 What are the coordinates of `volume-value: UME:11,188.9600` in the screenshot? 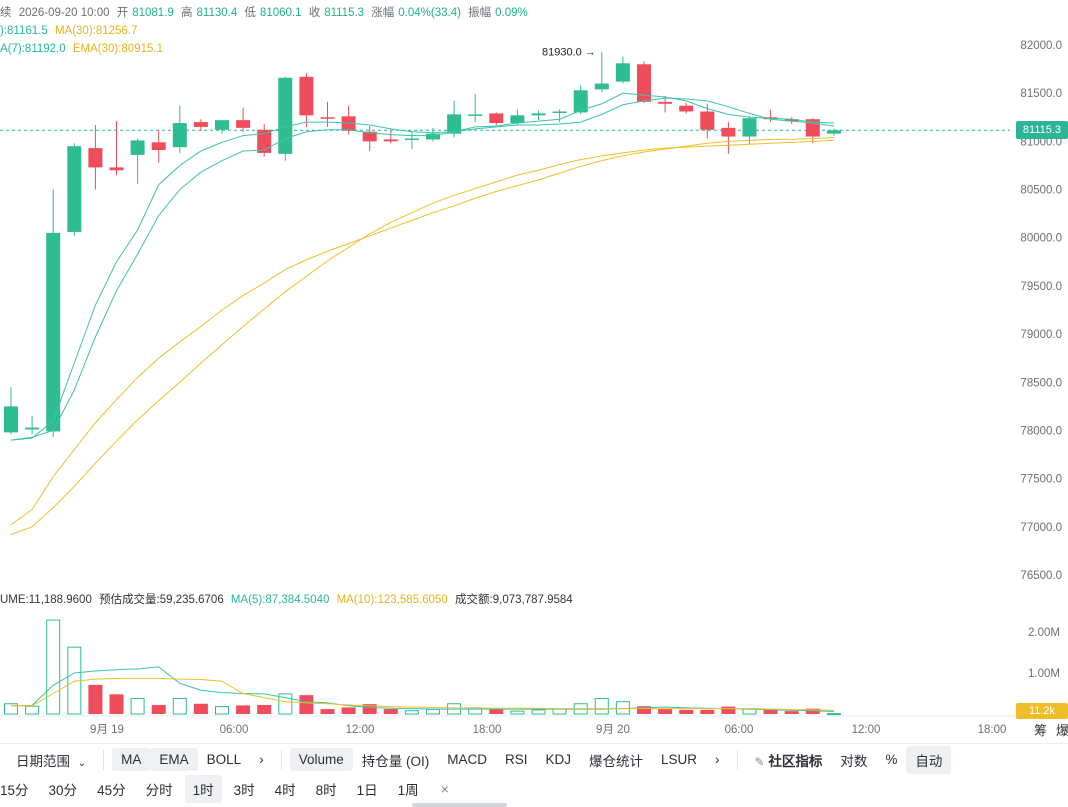 It's located at (46, 600).